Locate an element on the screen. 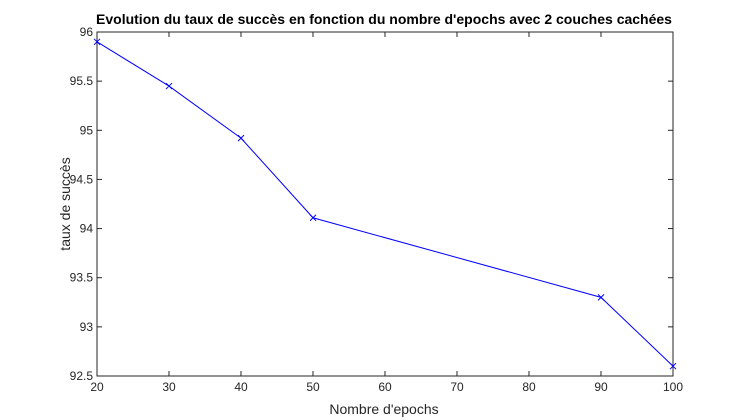 Image resolution: width=742 pixels, height=420 pixels. y-tick-label: 95 is located at coordinates (87, 130).